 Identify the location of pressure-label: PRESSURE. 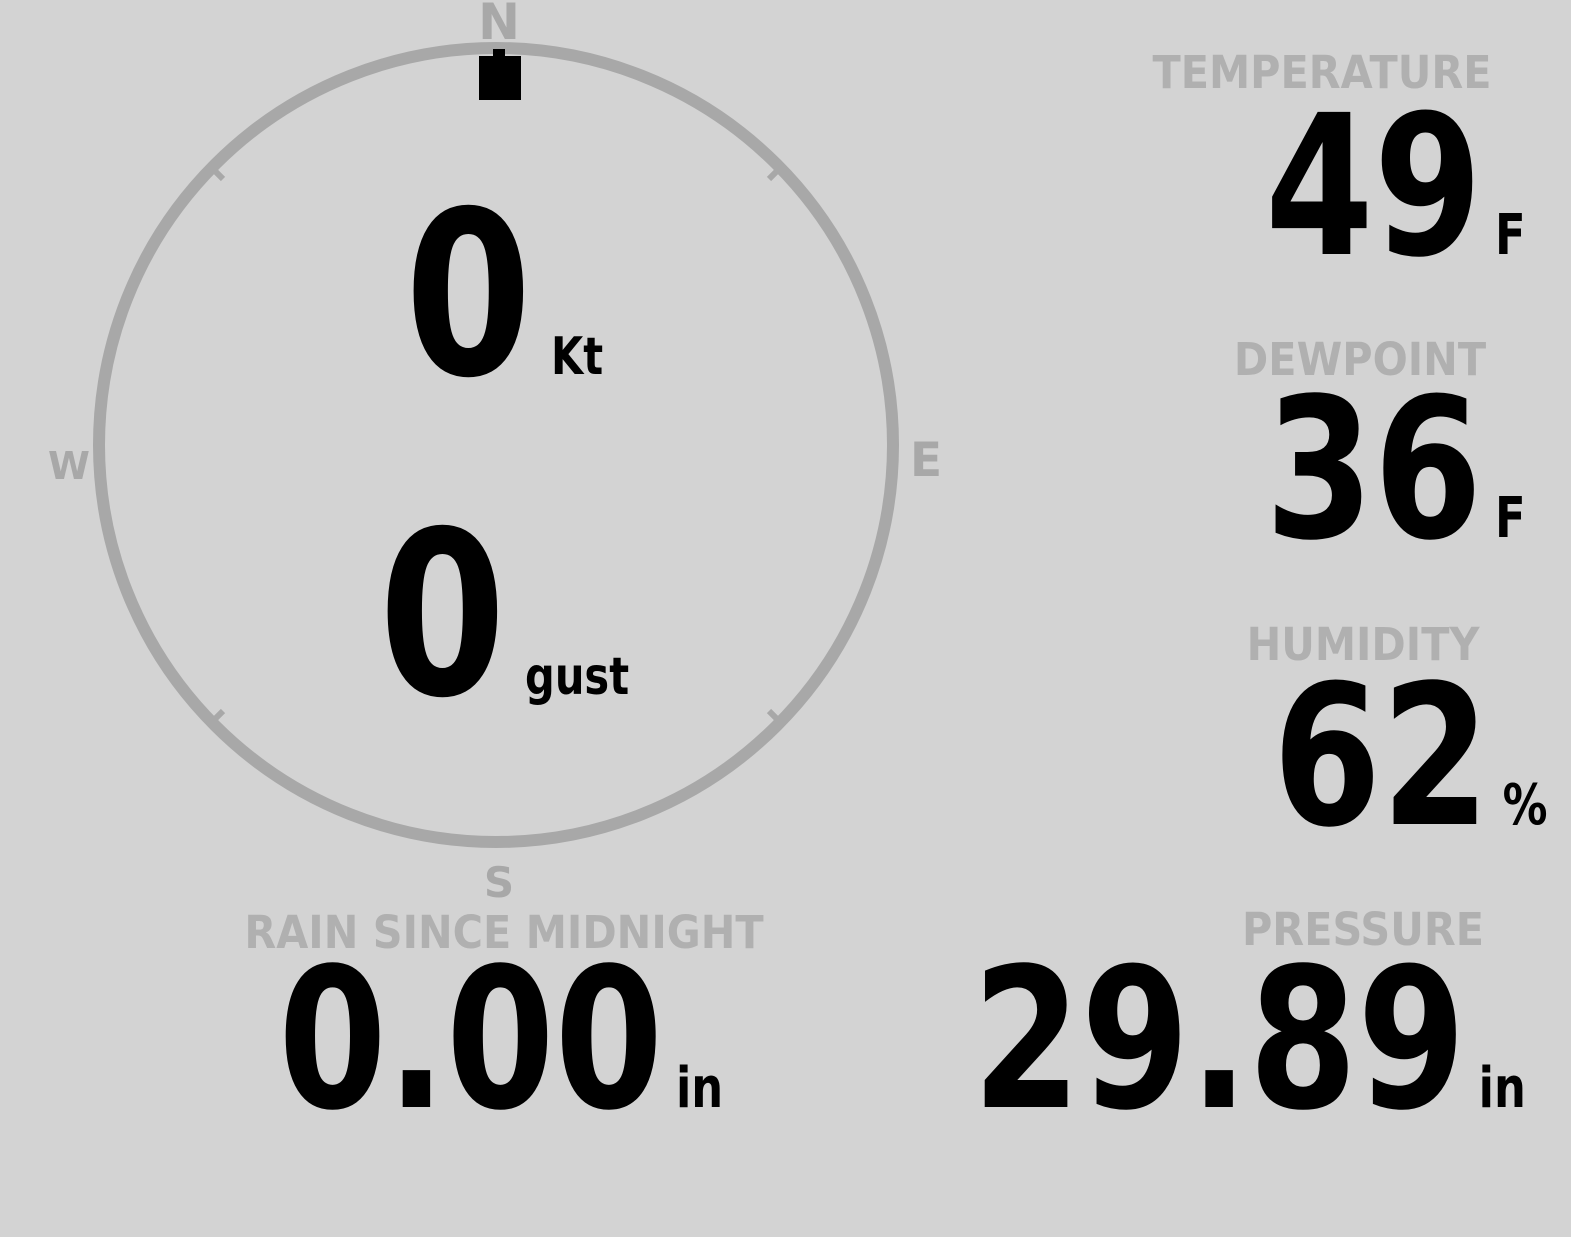
(1363, 929).